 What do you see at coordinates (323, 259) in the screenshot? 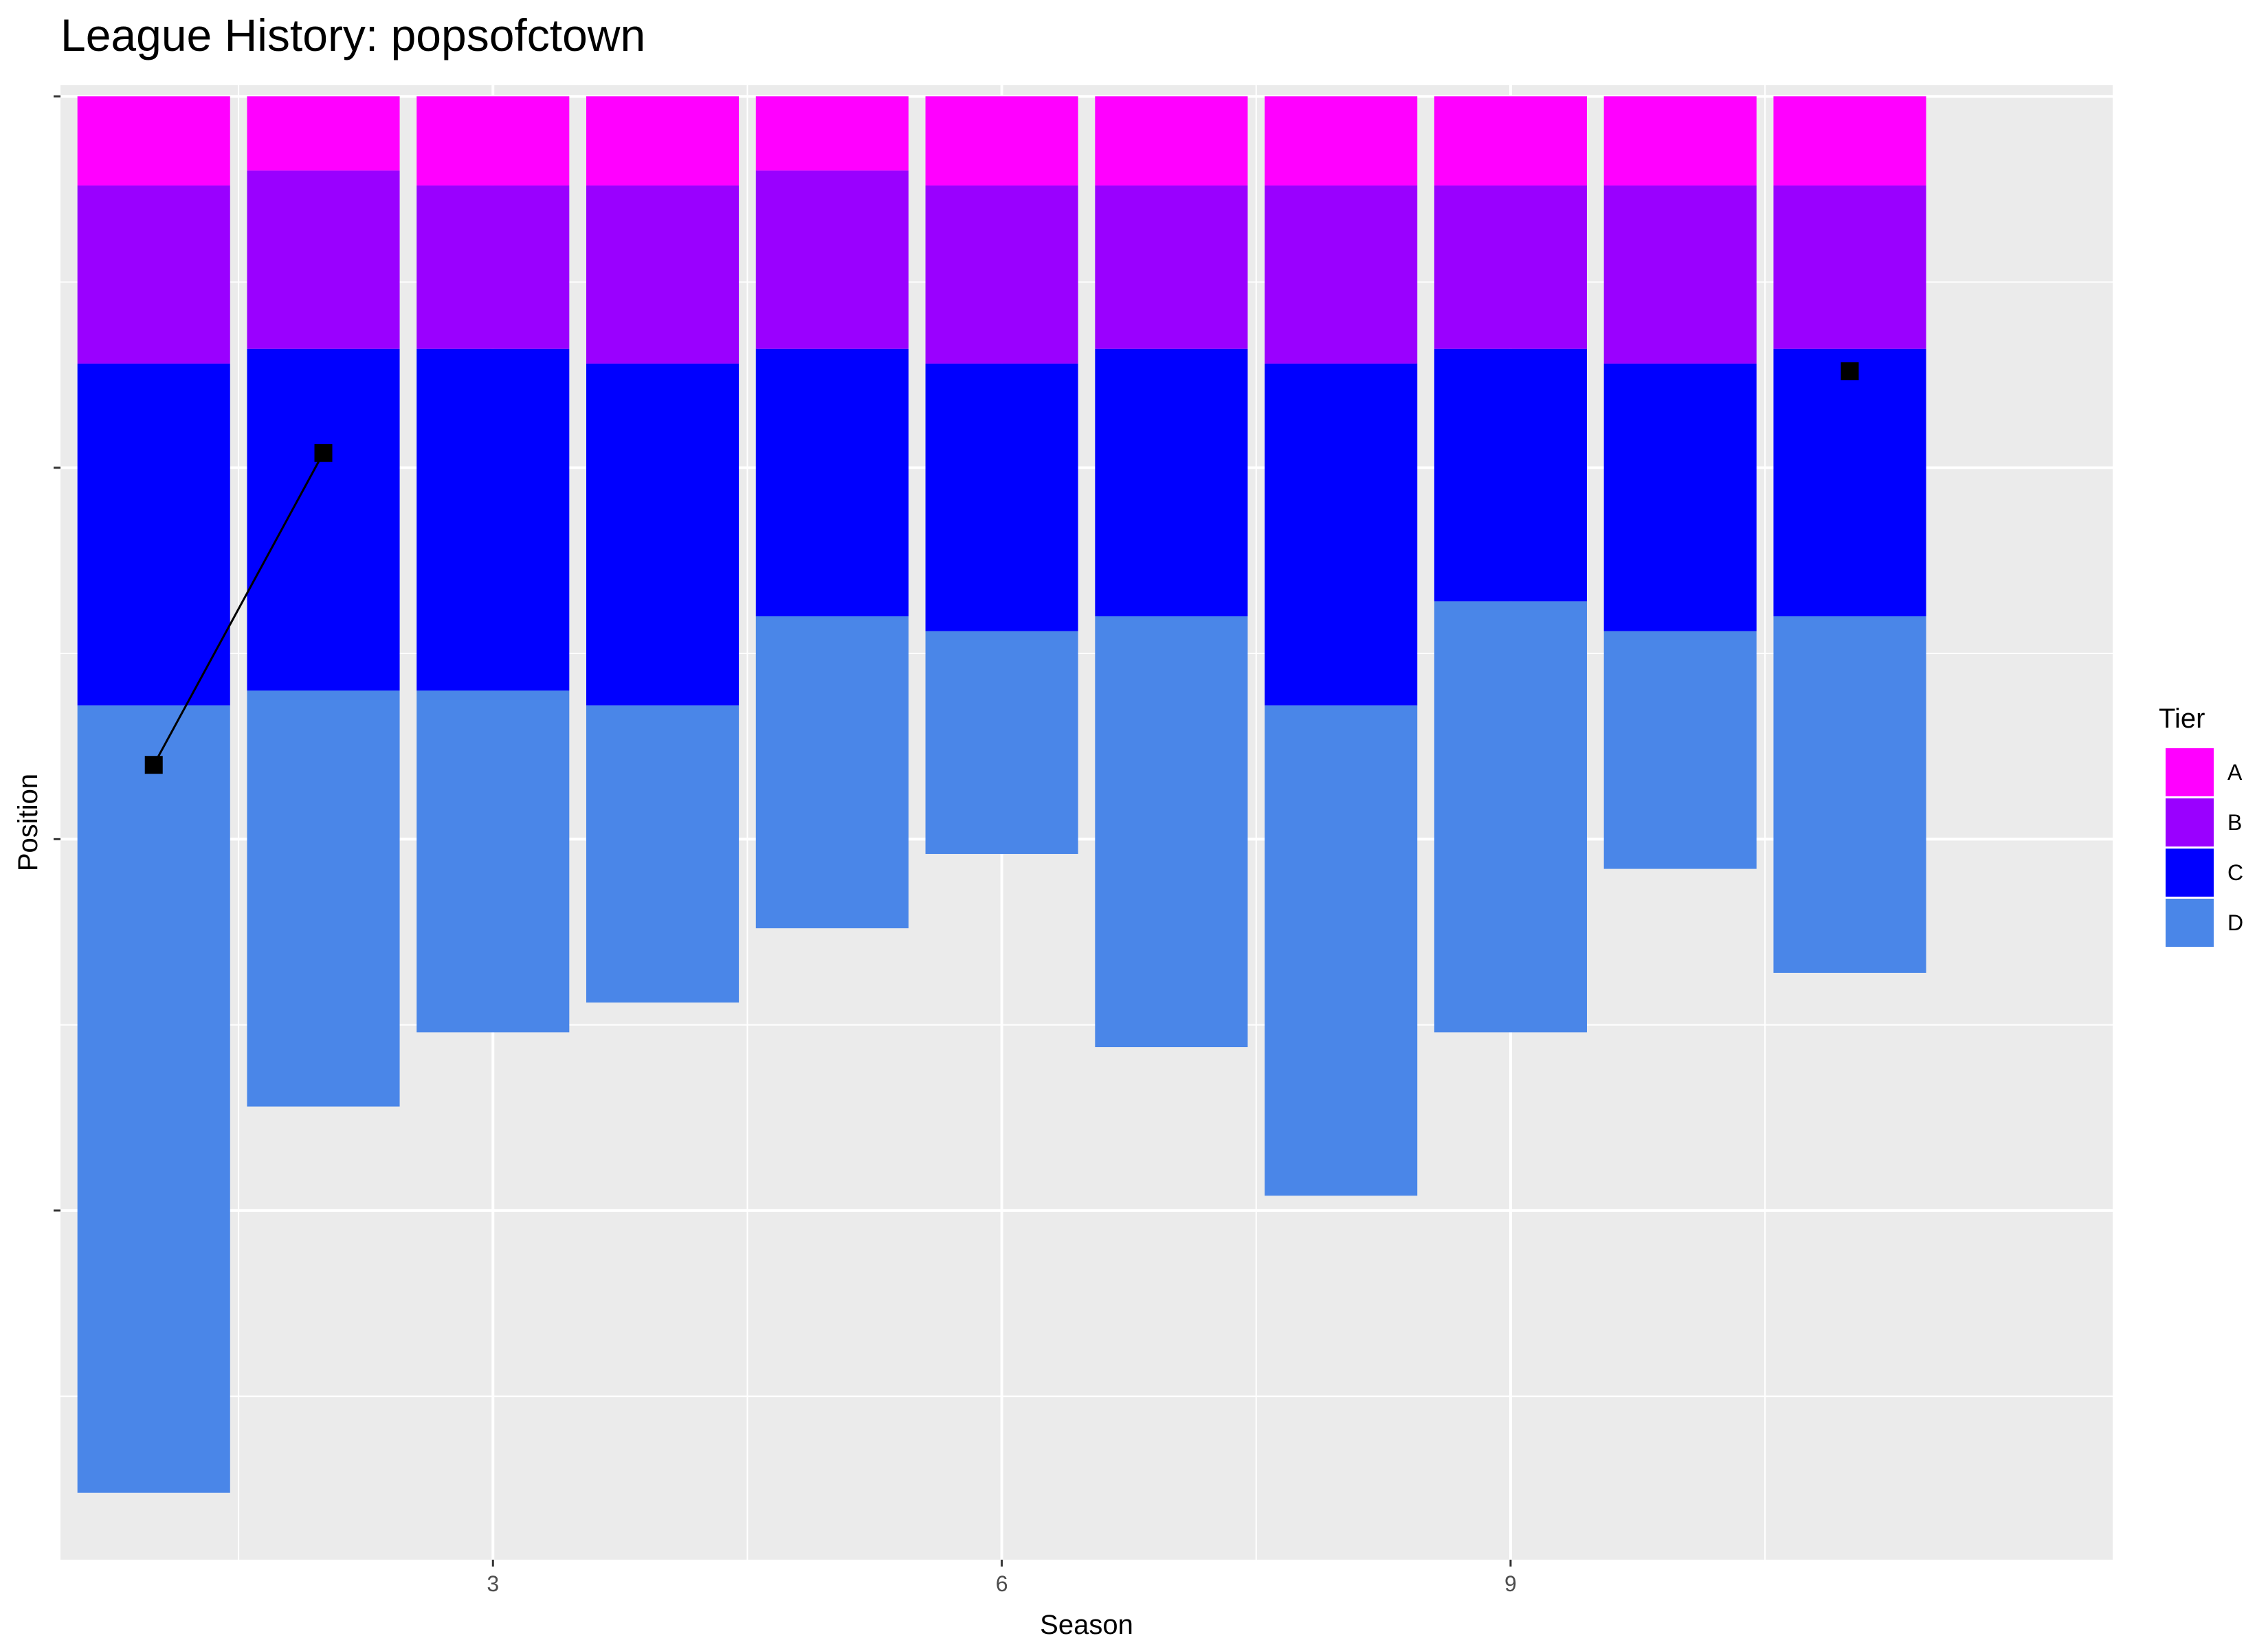
I see `bar-season-2-tier-b` at bounding box center [323, 259].